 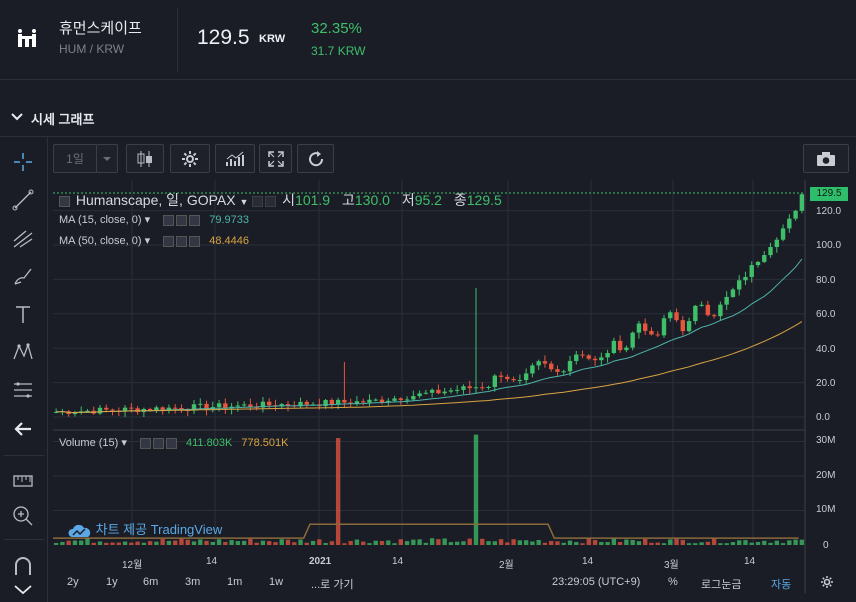 What do you see at coordinates (229, 241) in the screenshot?
I see `ma50-value: 48.4446` at bounding box center [229, 241].